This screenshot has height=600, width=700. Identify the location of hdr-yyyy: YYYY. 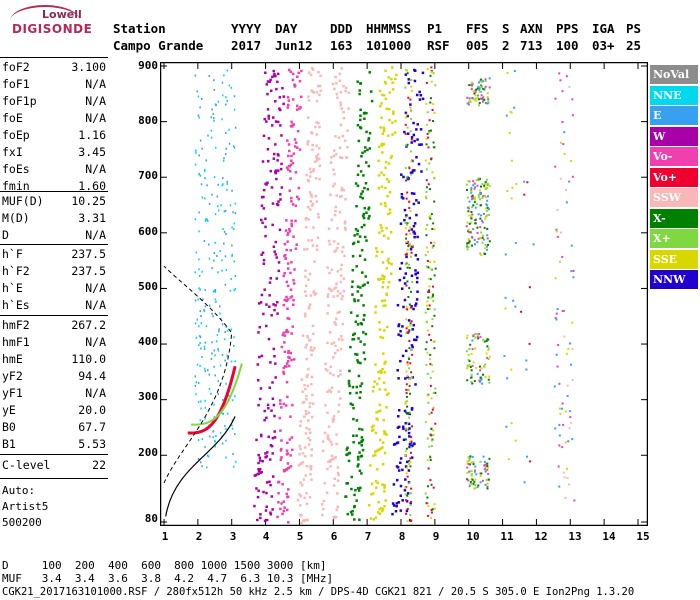
(246, 28).